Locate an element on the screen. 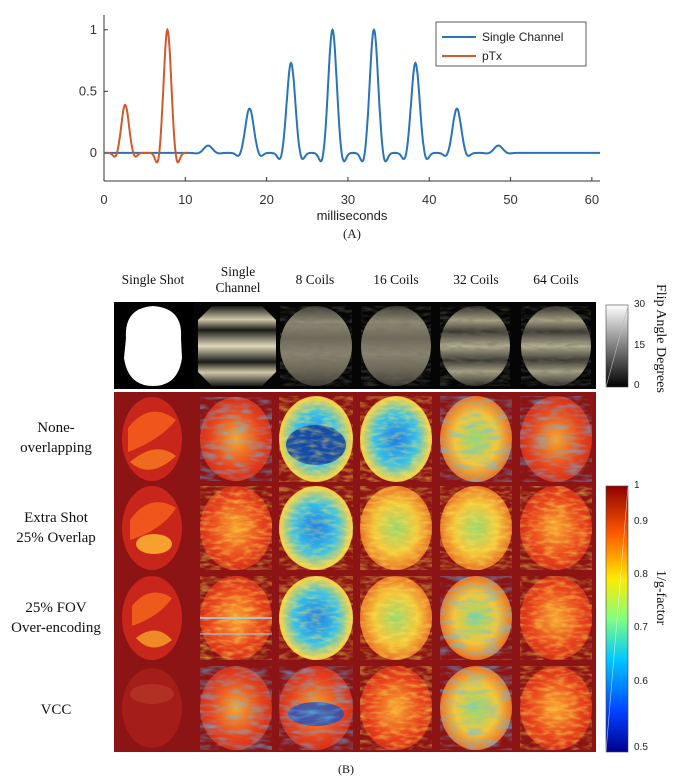 This screenshot has width=686, height=784. x-tick-label: 40 is located at coordinates (429, 199).